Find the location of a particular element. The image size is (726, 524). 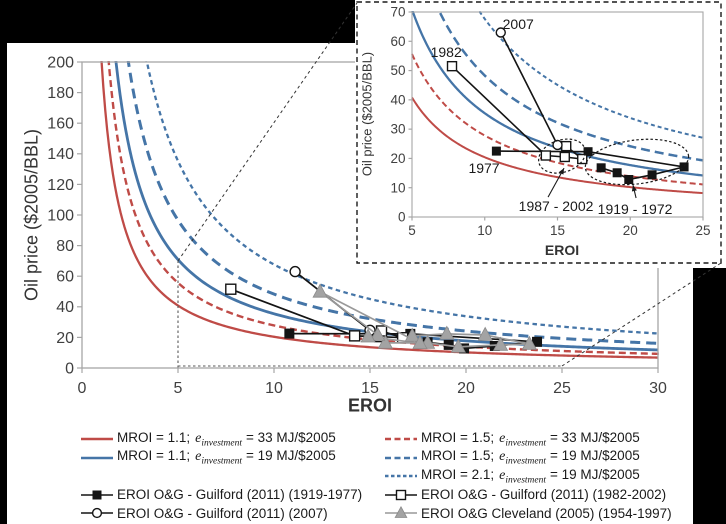

marker-open-circle is located at coordinates (97, 513).